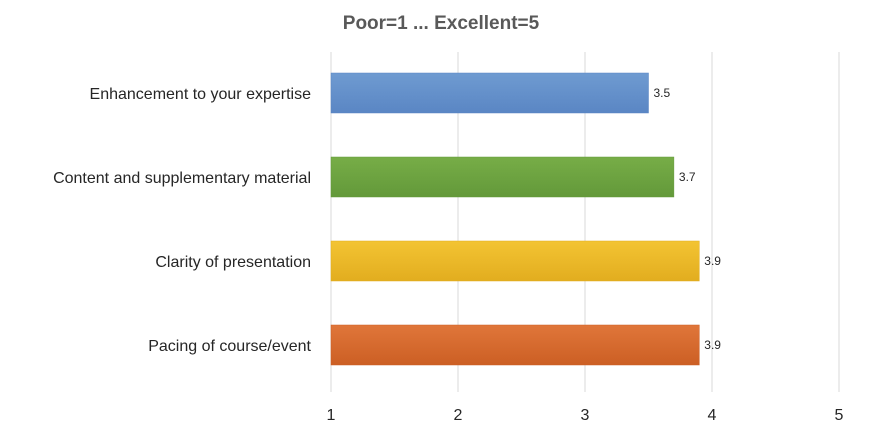 The height and width of the screenshot is (432, 882). I want to click on category-label: Clarity of presentation, so click(233, 262).